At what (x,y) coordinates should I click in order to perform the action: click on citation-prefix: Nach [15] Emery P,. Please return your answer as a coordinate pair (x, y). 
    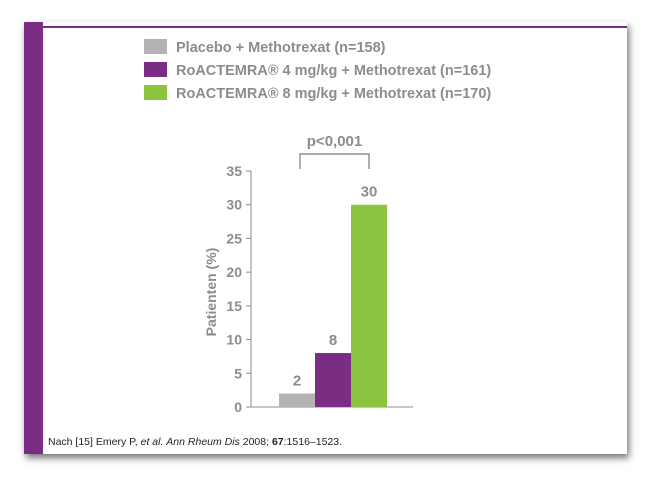
    Looking at the image, I should click on (94, 442).